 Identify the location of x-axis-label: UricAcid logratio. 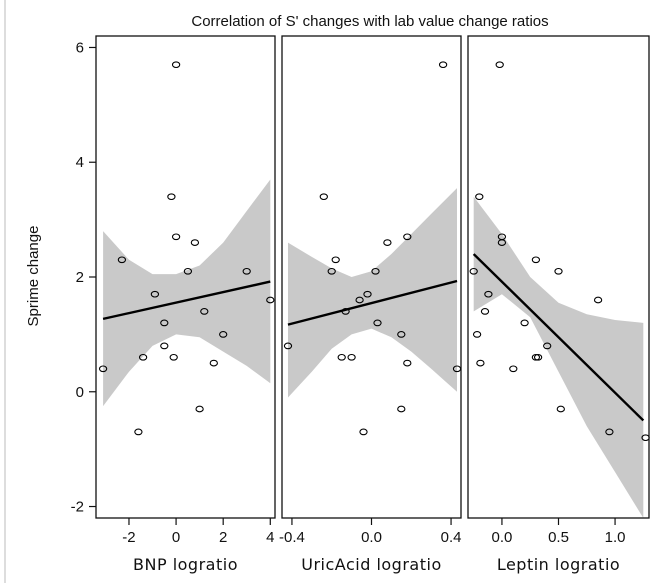
(371, 564).